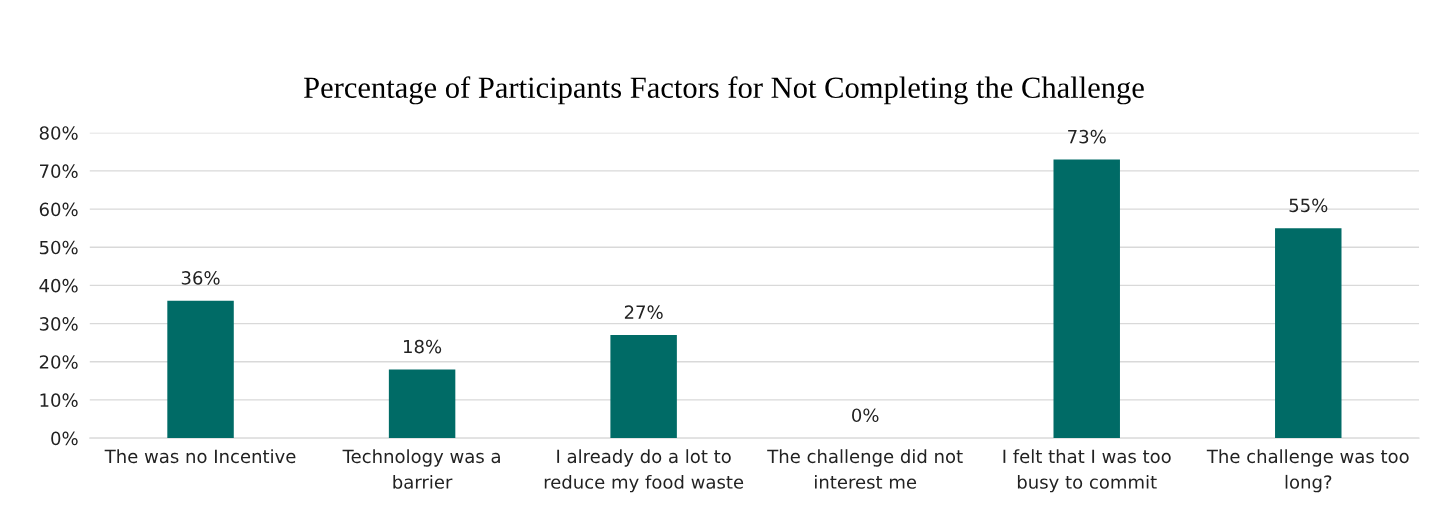 This screenshot has height=531, width=1448. Describe the element at coordinates (58, 209) in the screenshot. I see `y-tick-label: 60%` at that location.